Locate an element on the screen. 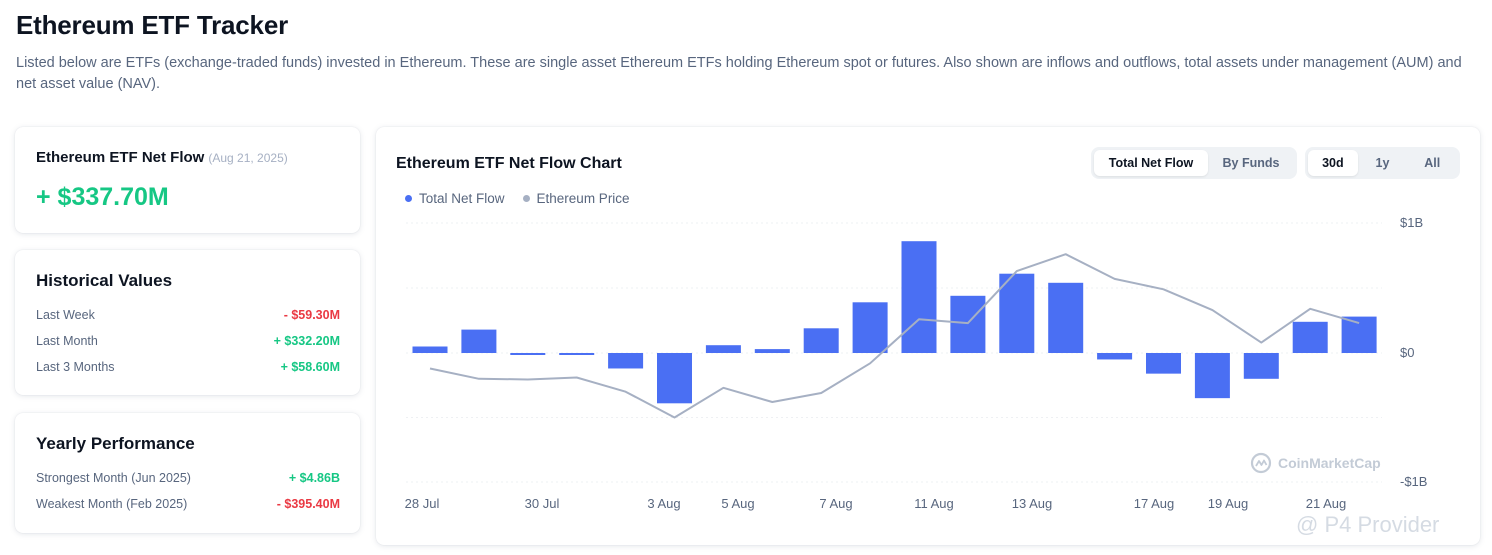  tab-by-funds: By Funds is located at coordinates (1251, 163).